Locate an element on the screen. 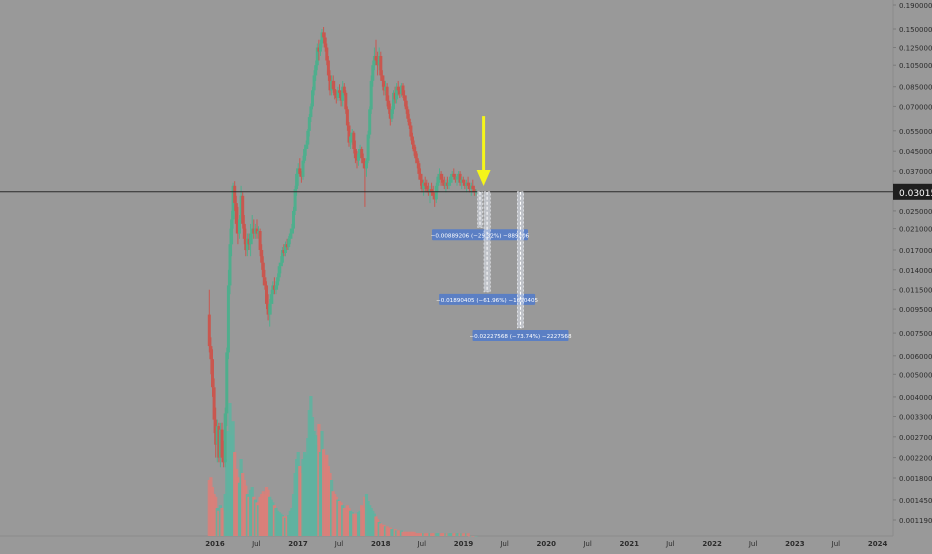 This screenshot has width=932, height=554. last-price-label-bg is located at coordinates (912, 191).